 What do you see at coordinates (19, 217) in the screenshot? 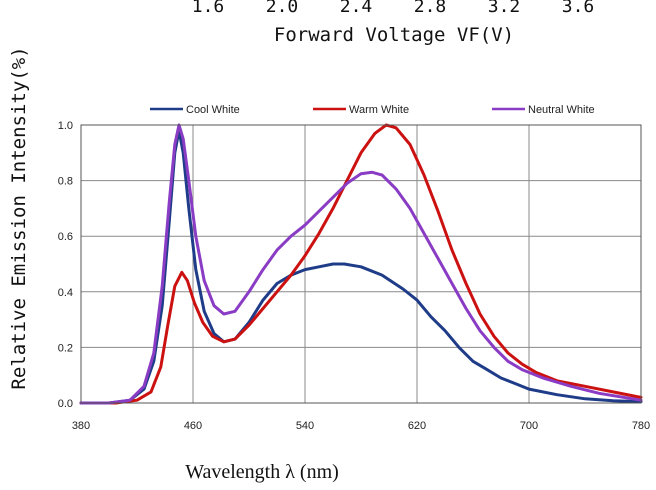
I see `y-axis-title: Relative Emission Intensity(%)` at bounding box center [19, 217].